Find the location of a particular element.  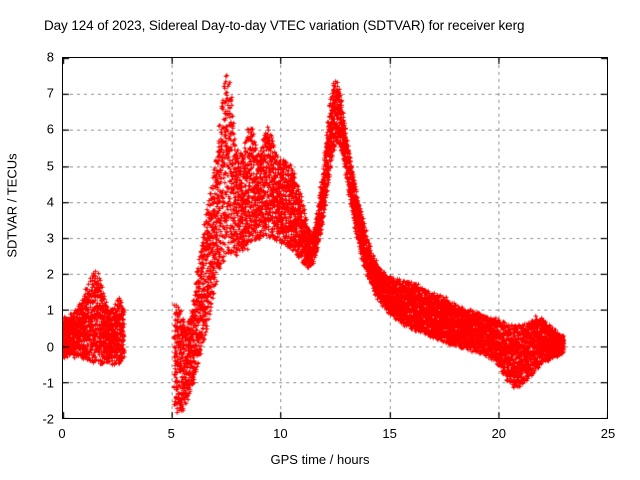

y-tick-label: -1 is located at coordinates (48, 383).